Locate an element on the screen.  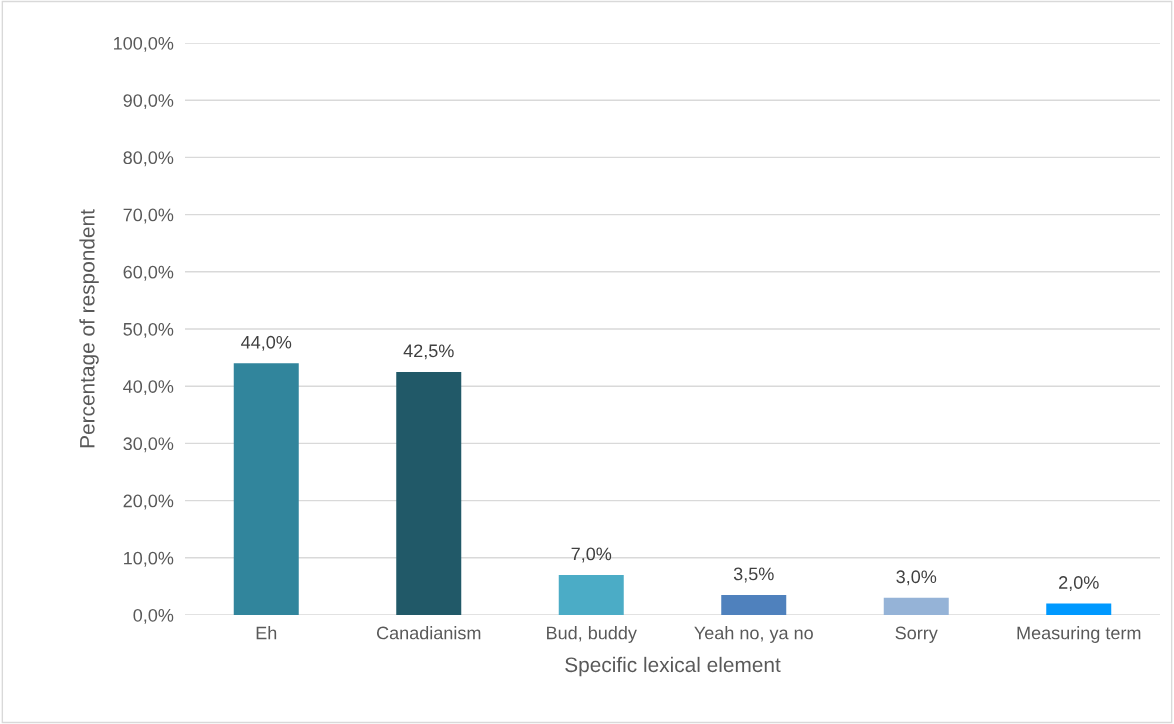
data-label: 7,0% is located at coordinates (591, 555).